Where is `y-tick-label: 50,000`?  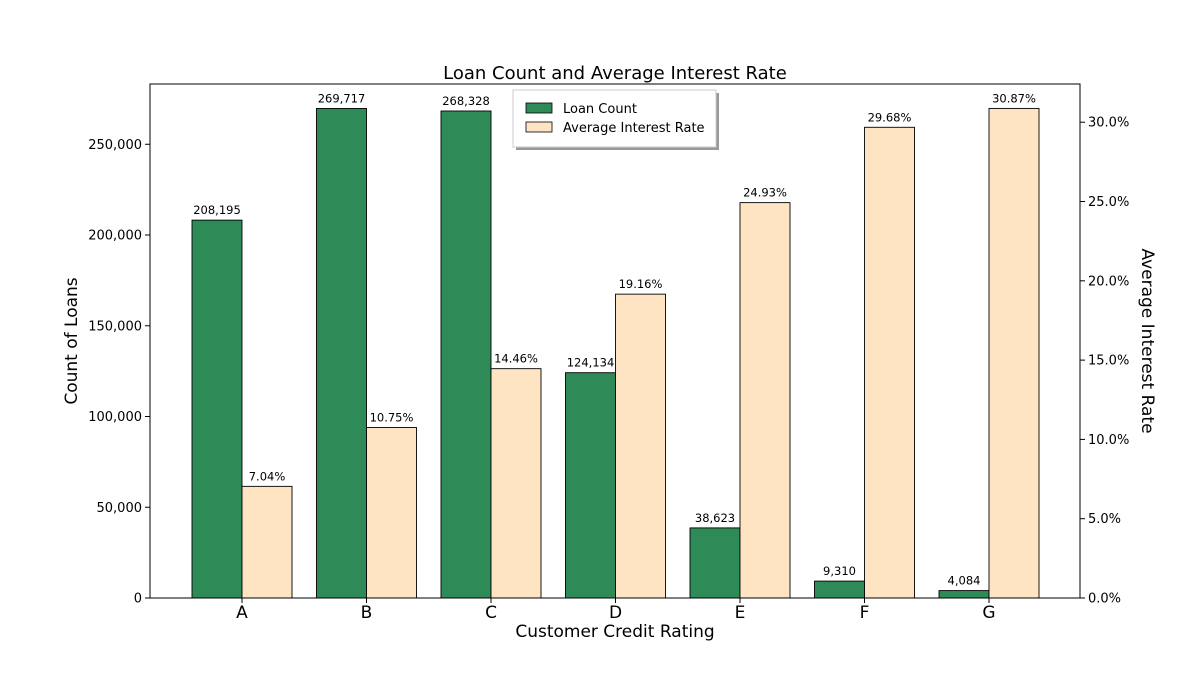 y-tick-label: 50,000 is located at coordinates (120, 508).